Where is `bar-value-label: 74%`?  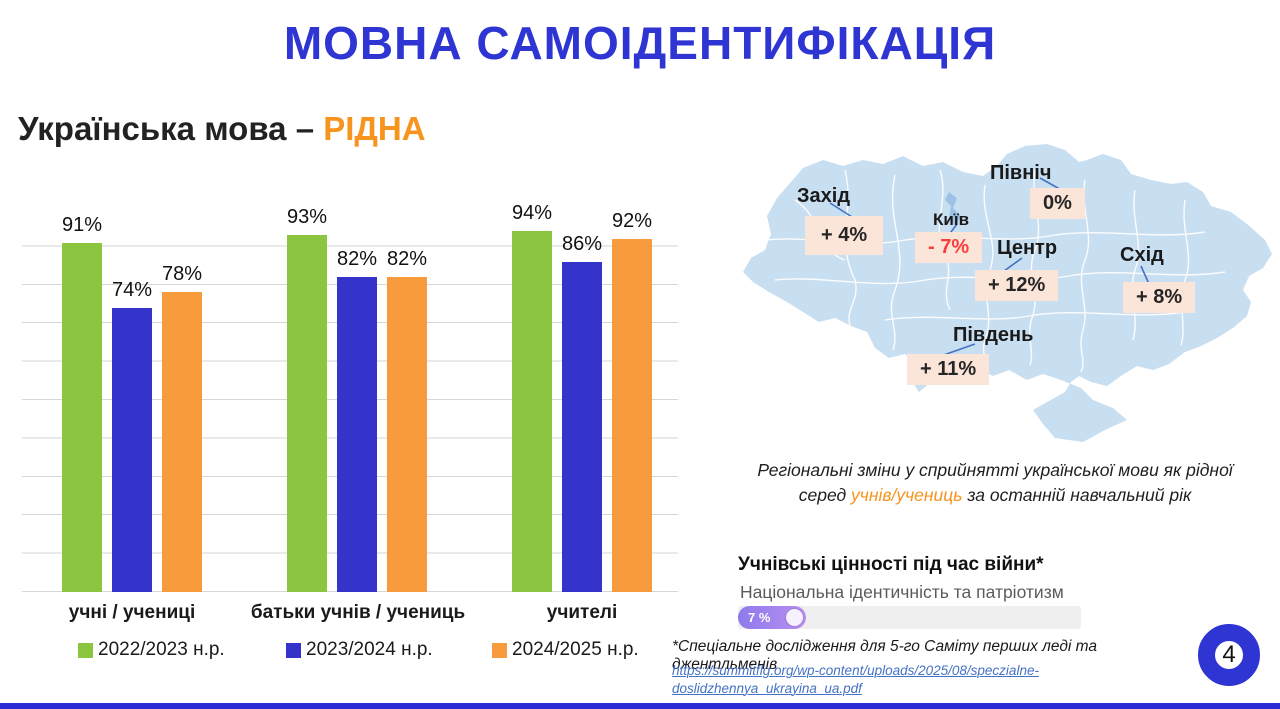
bar-value-label: 74% is located at coordinates (132, 290).